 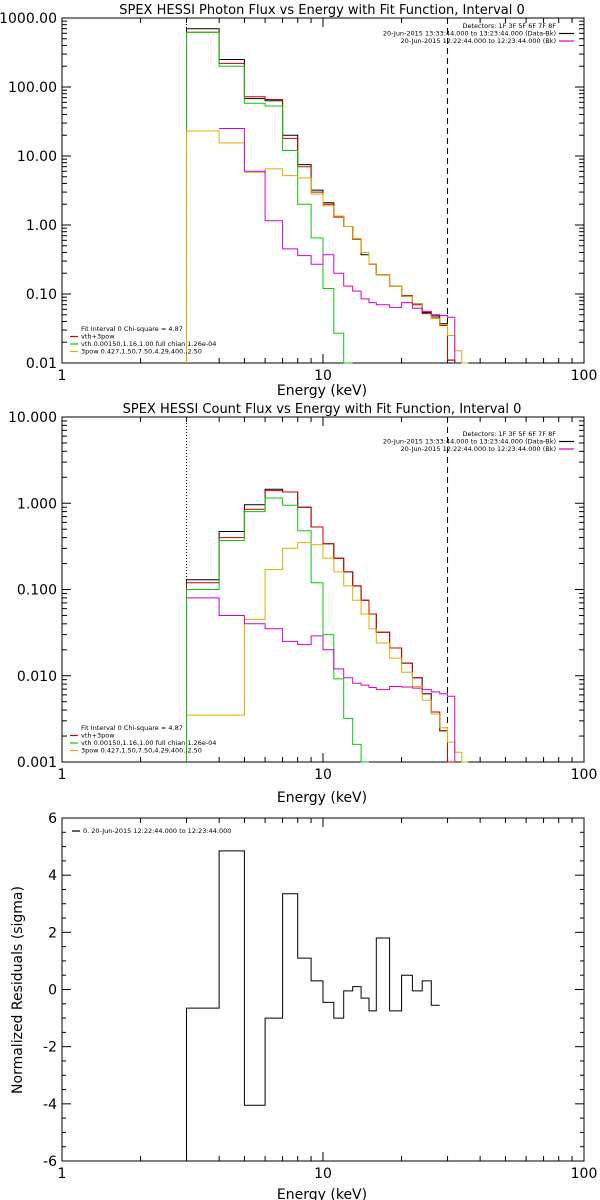 What do you see at coordinates (50, 1105) in the screenshot?
I see `y-tick-label: -4` at bounding box center [50, 1105].